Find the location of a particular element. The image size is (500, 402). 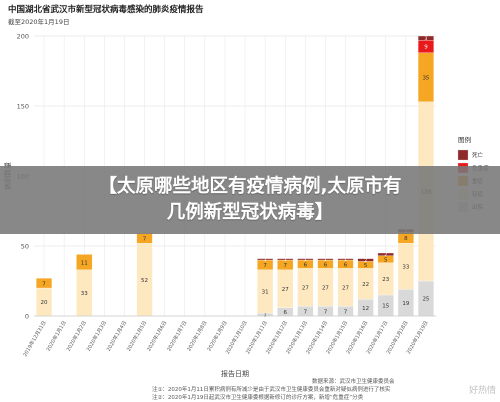

data-label: 25 is located at coordinates (425, 300).